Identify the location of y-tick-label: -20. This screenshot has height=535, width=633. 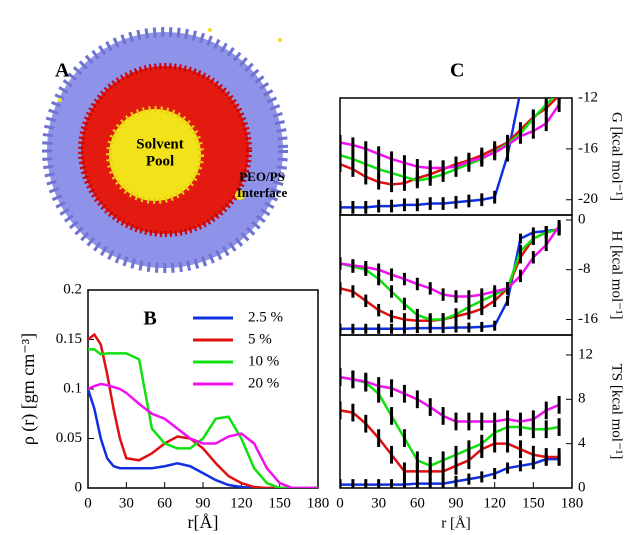
(588, 199).